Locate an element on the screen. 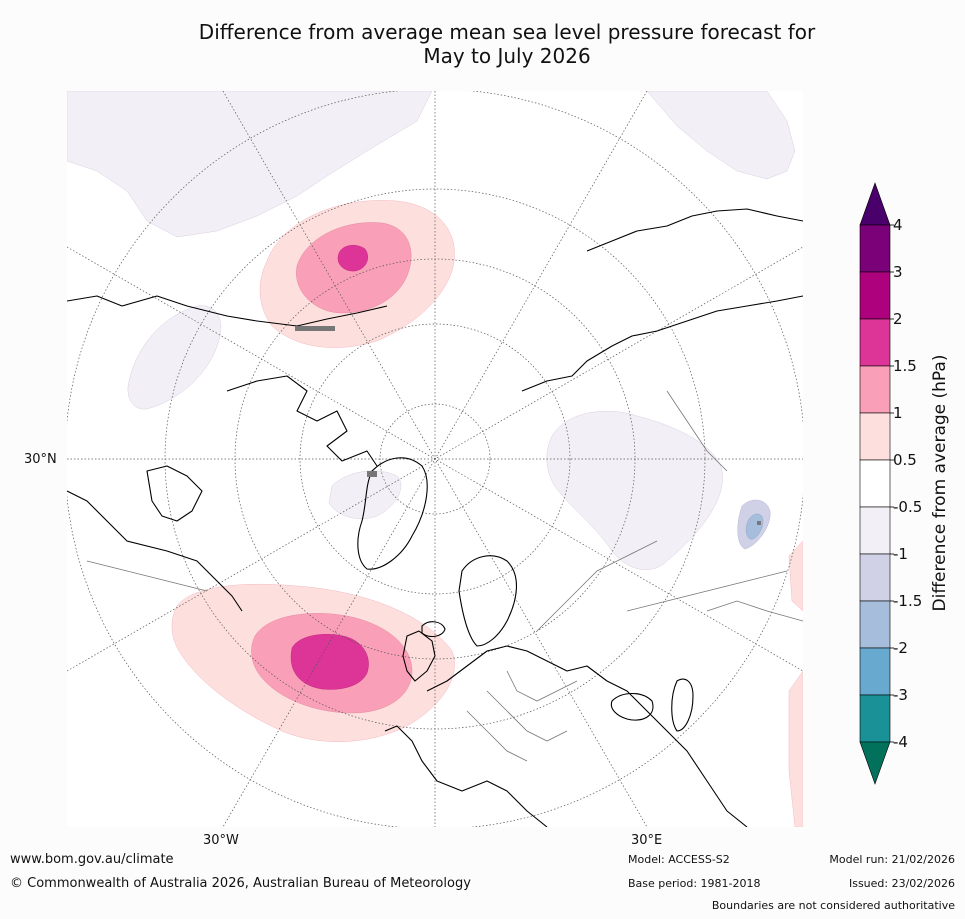 The height and width of the screenshot is (919, 965). boundary-russia-west is located at coordinates (597, 586).